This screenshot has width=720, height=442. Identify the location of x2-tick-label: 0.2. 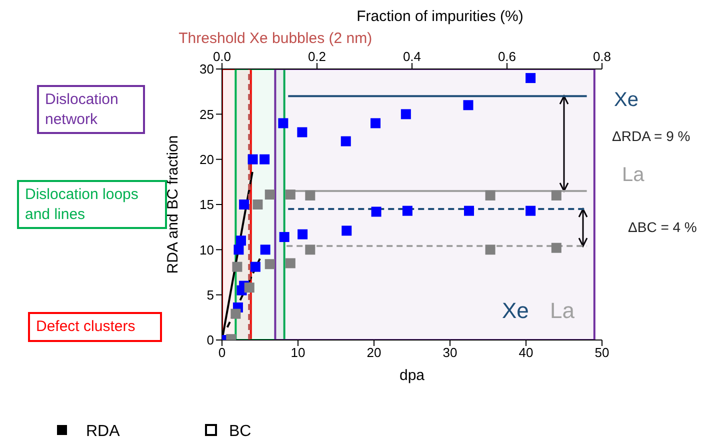
(317, 56).